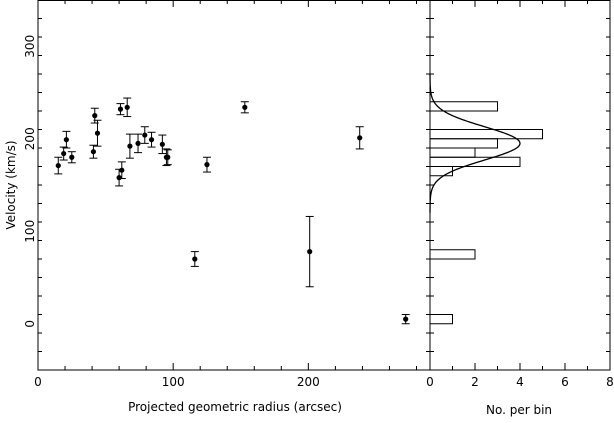 The height and width of the screenshot is (423, 614). I want to click on histogram-x-axis-label: No. per bin, so click(519, 410).